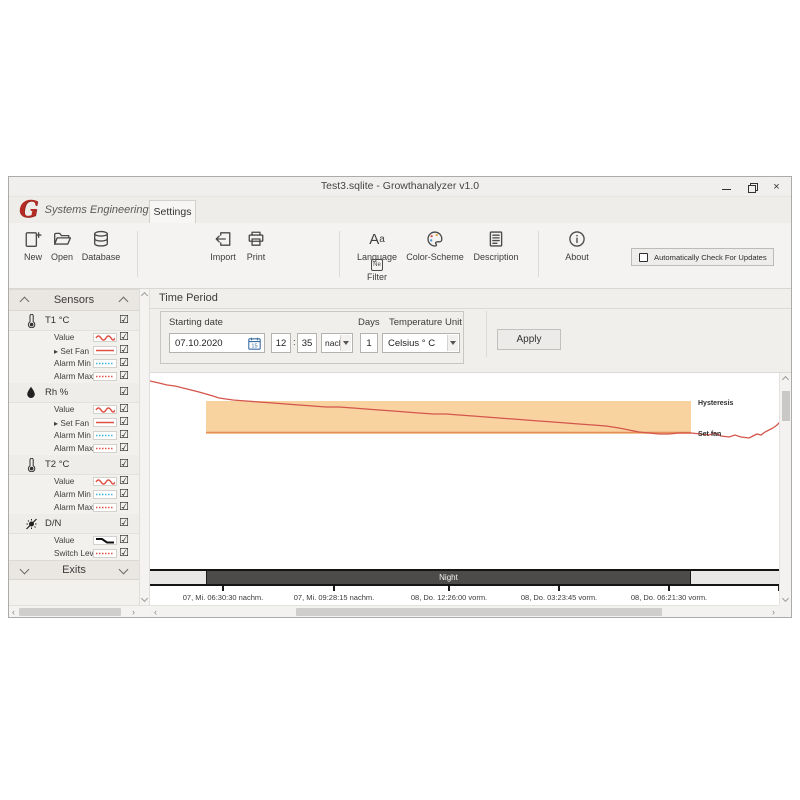  Describe the element at coordinates (74, 435) in the screenshot. I see `series-row-rh-alarmmin: Alarm Min ☑` at that location.